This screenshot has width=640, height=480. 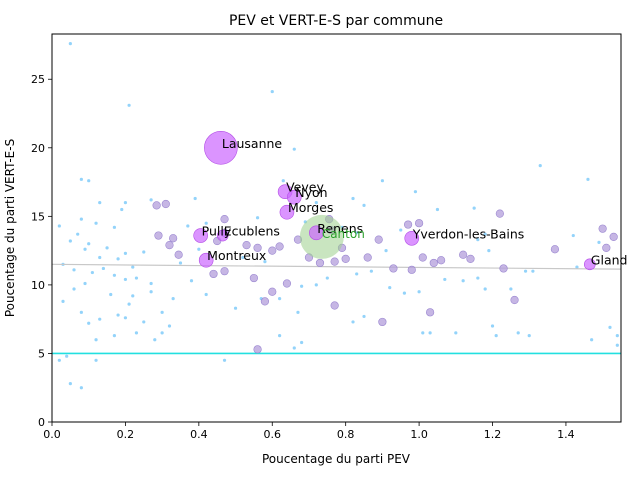 I want to click on commune-label: Renens, so click(x=340, y=228).